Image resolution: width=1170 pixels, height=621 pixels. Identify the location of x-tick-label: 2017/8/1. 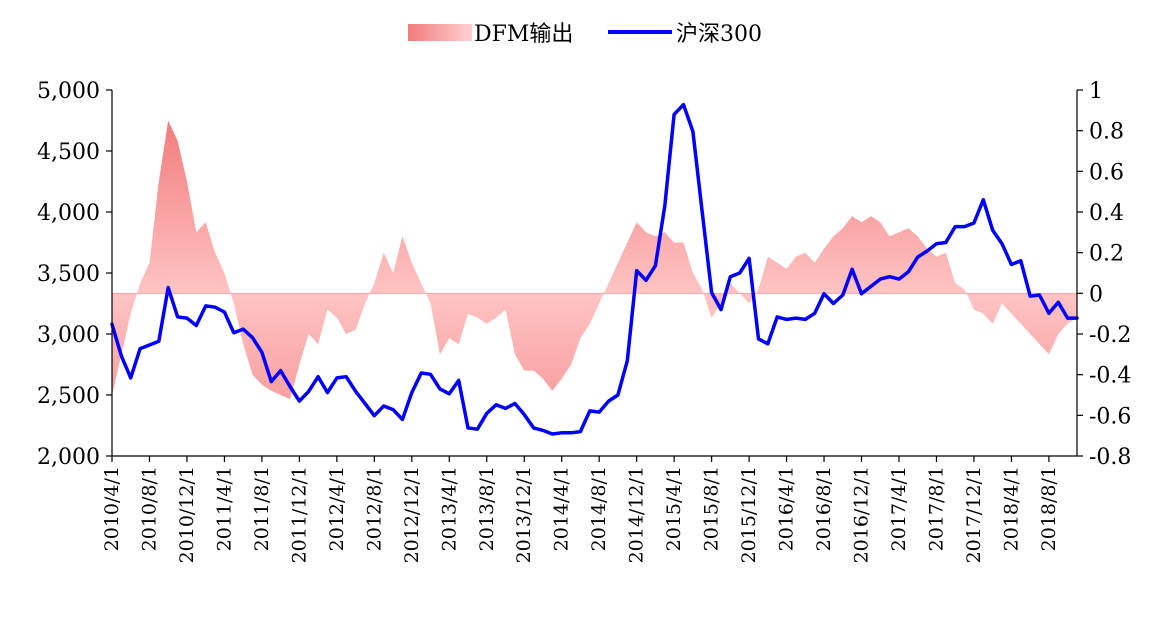
(936, 508).